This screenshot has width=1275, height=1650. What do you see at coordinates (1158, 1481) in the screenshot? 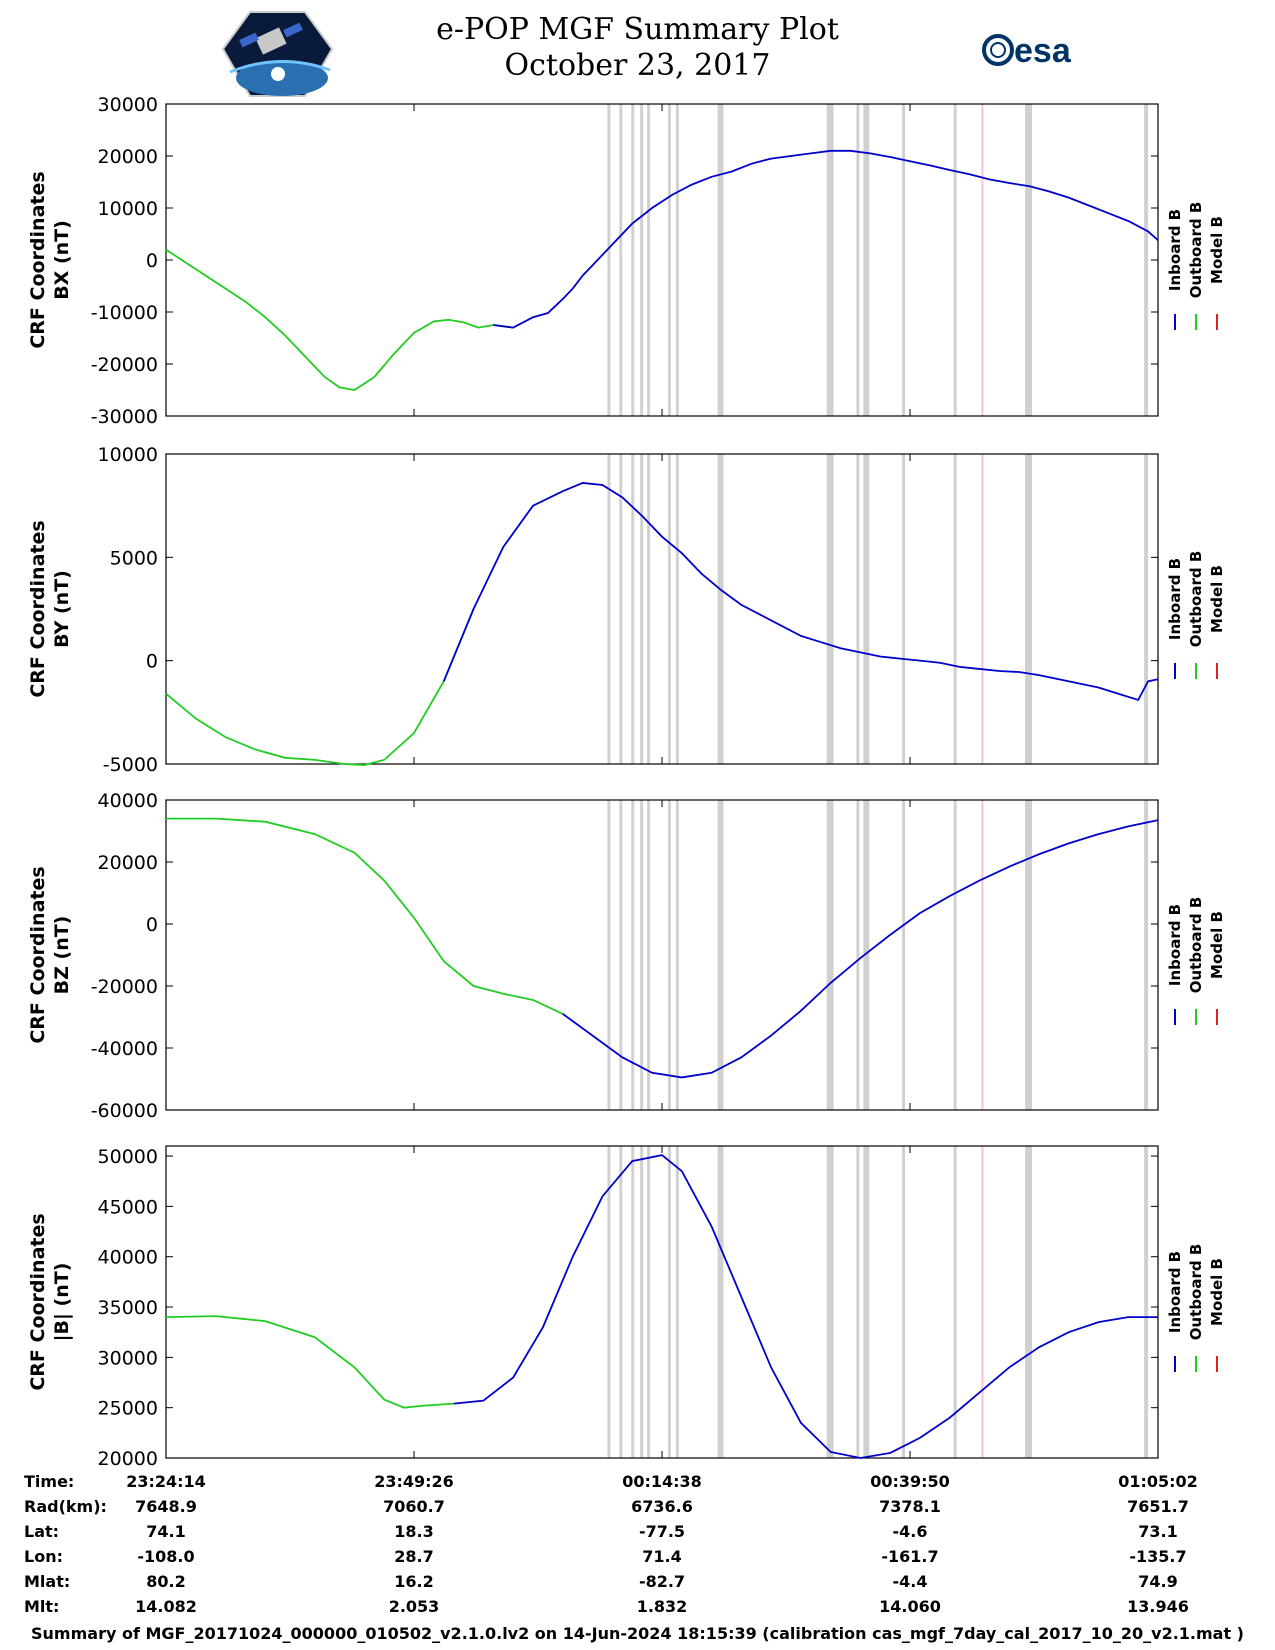
I see `info-cell: 01:05:02` at bounding box center [1158, 1481].